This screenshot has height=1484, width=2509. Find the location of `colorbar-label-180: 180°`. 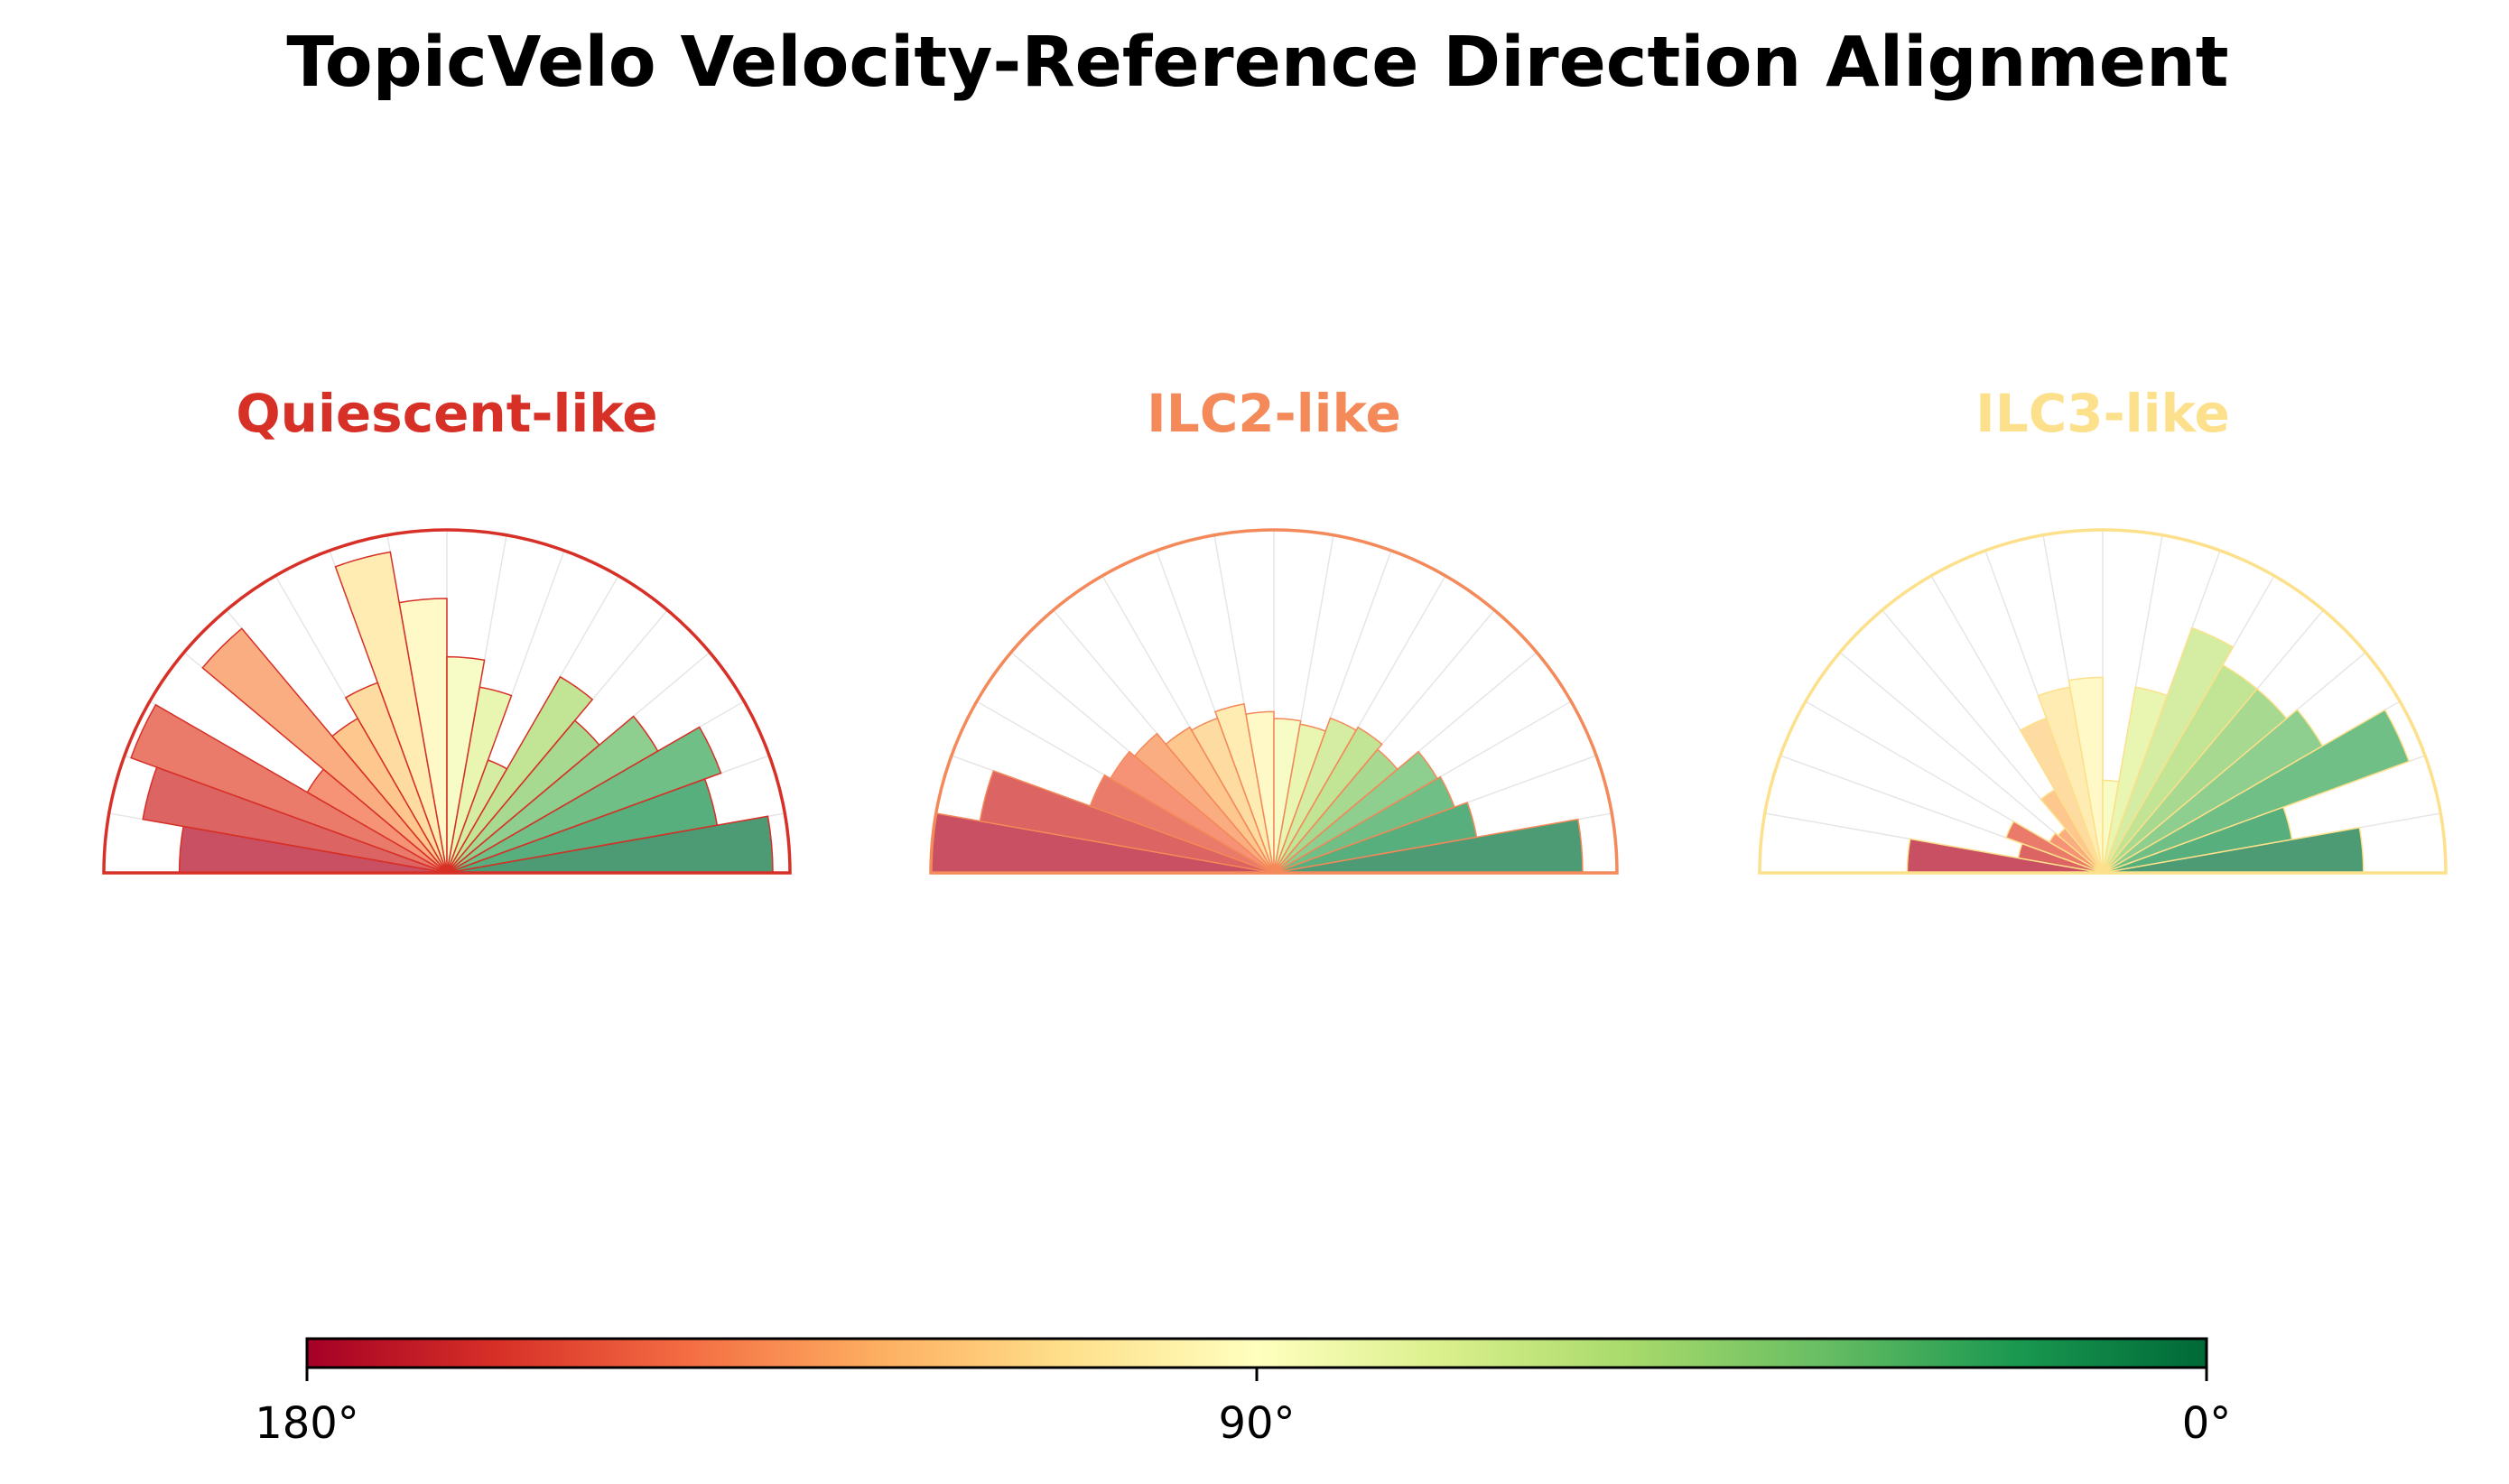

colorbar-label-180: 180° is located at coordinates (307, 1424).